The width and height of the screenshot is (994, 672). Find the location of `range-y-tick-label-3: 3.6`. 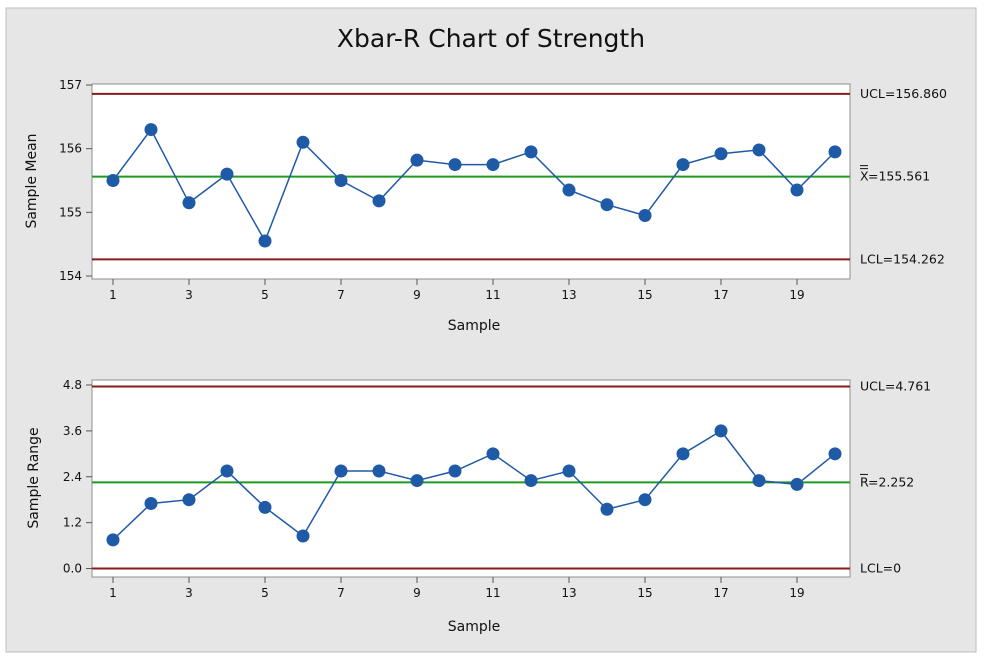

range-y-tick-label-3: 3.6 is located at coordinates (72, 431).